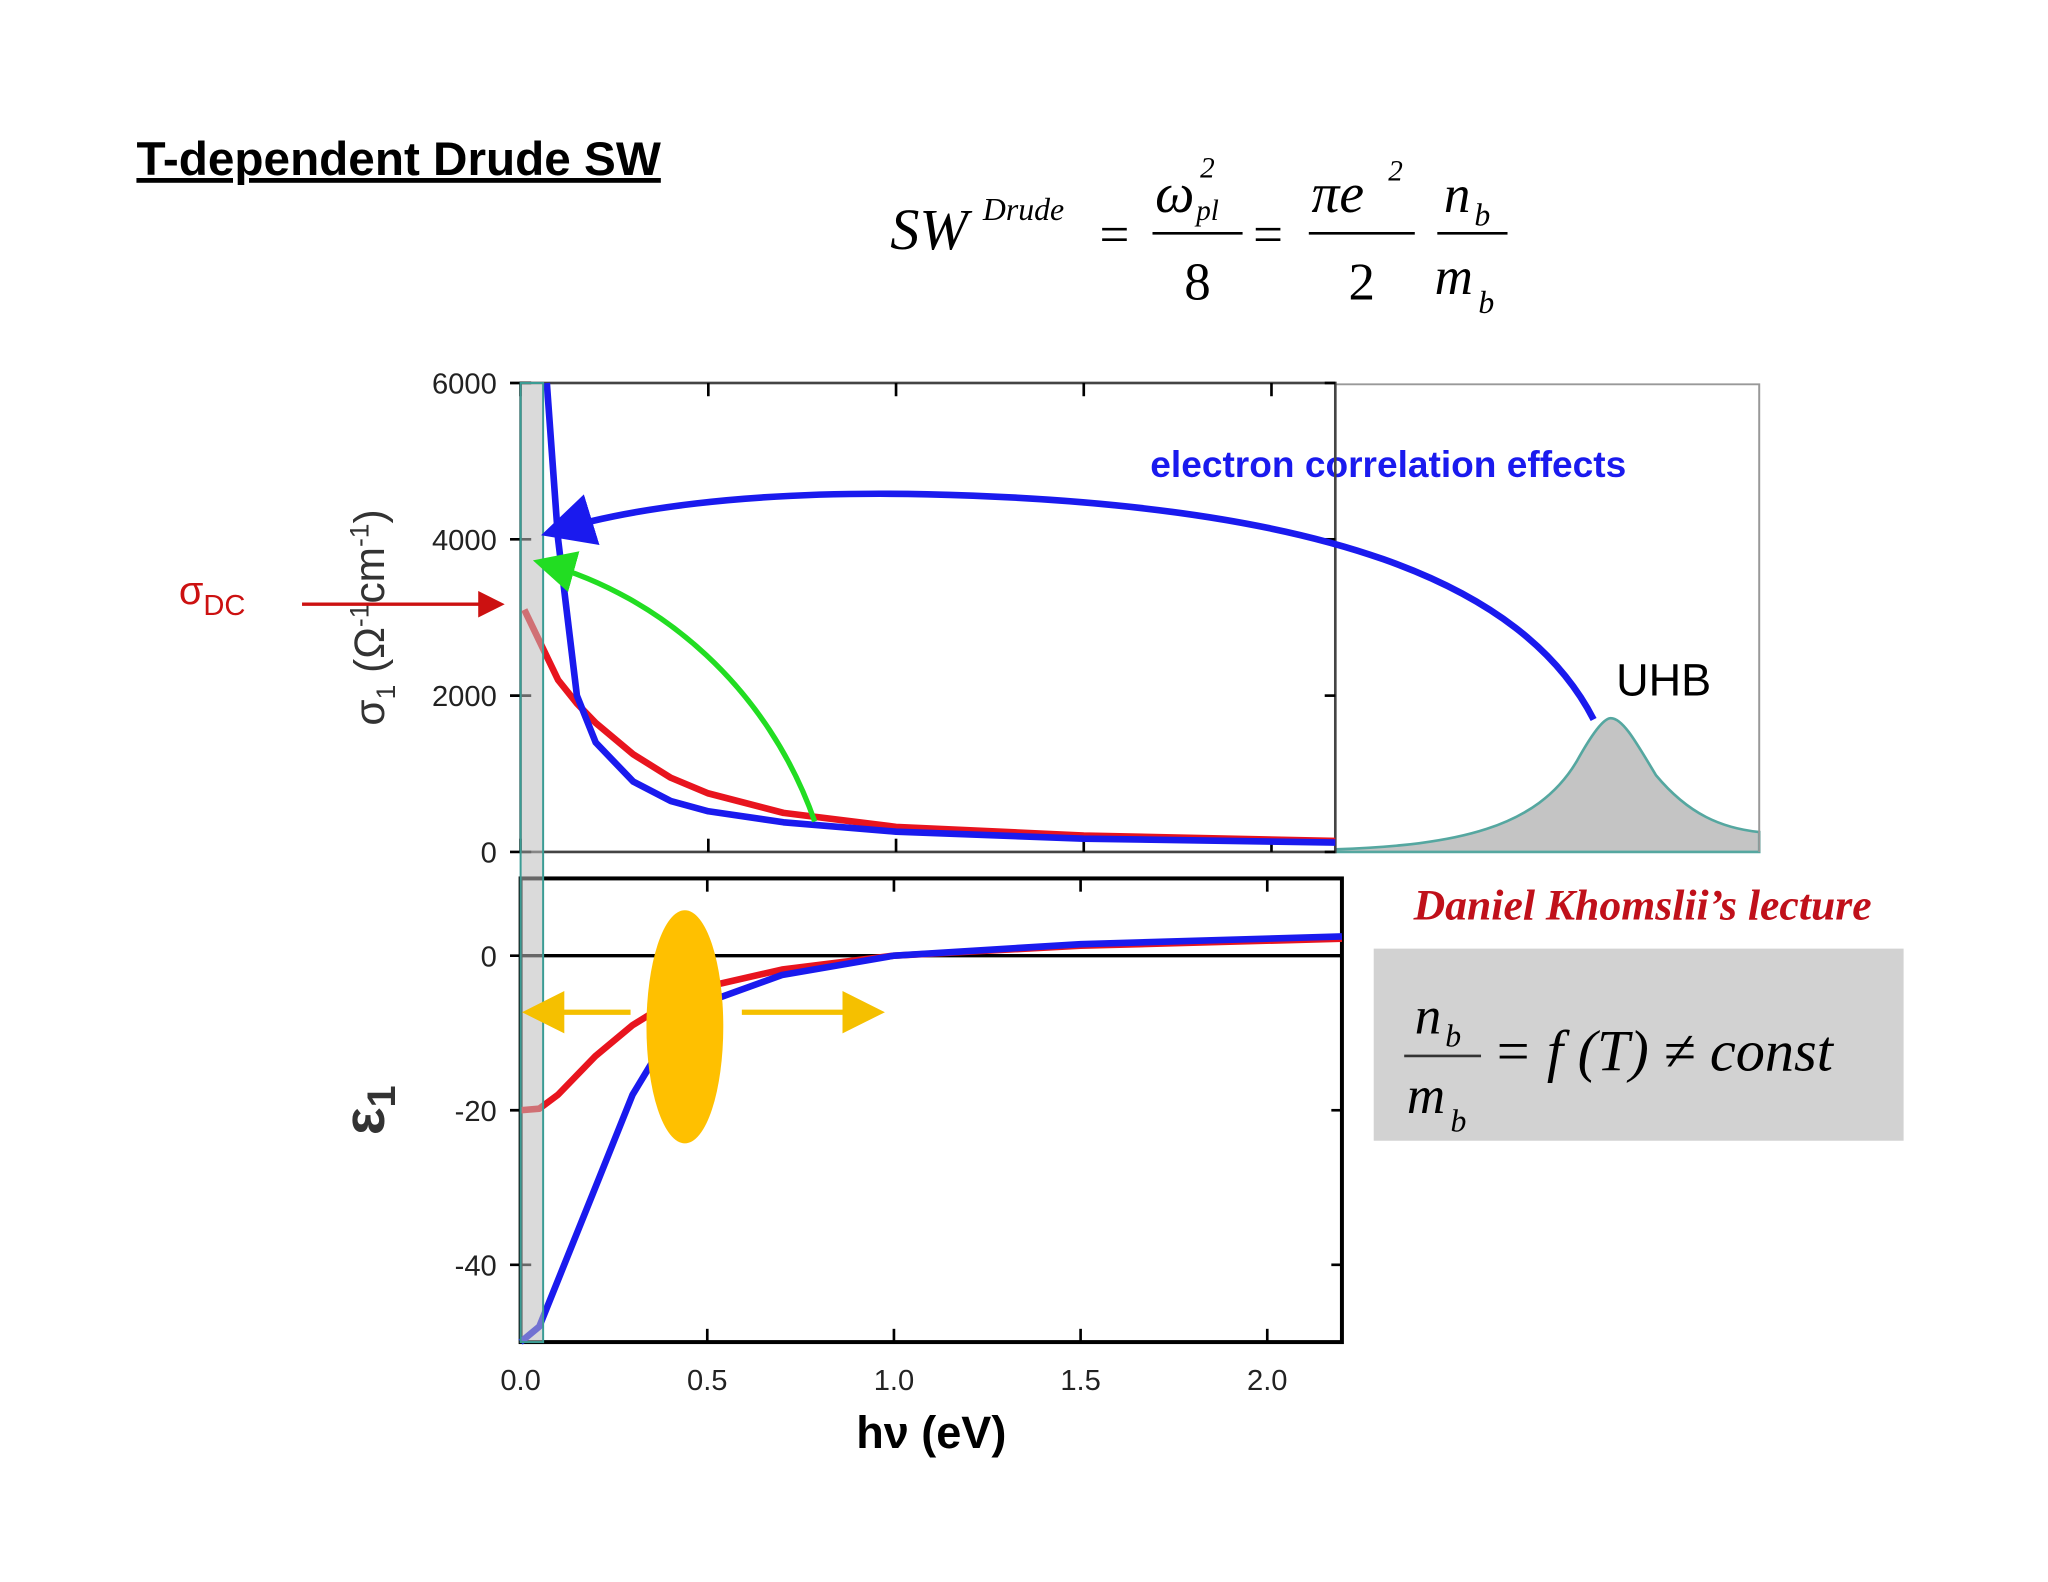  I want to click on y-axis-label-part: ), so click(369, 516).